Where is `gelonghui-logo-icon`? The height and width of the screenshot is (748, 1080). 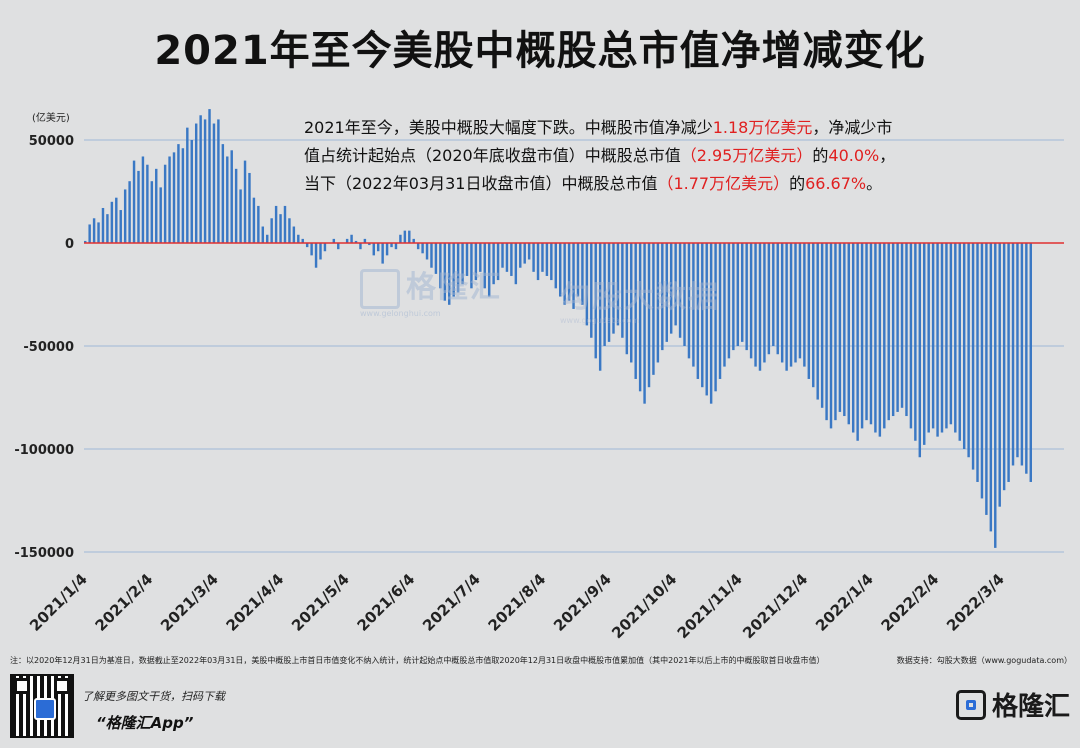
gelonghui-logo-icon is located at coordinates (970, 704).